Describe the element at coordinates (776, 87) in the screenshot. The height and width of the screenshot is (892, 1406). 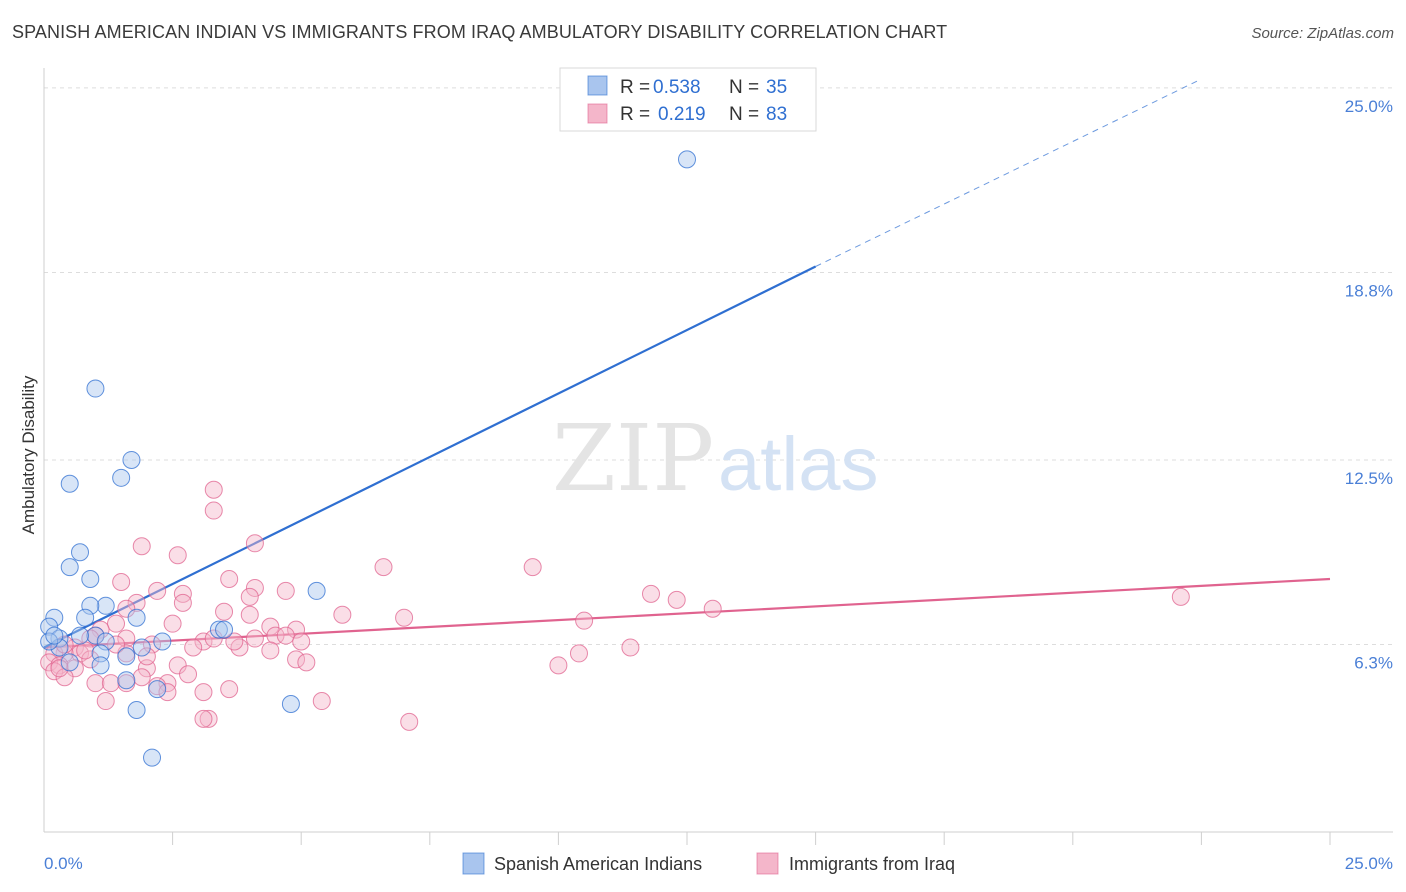
I see `legend-n-value-1: 35` at that location.